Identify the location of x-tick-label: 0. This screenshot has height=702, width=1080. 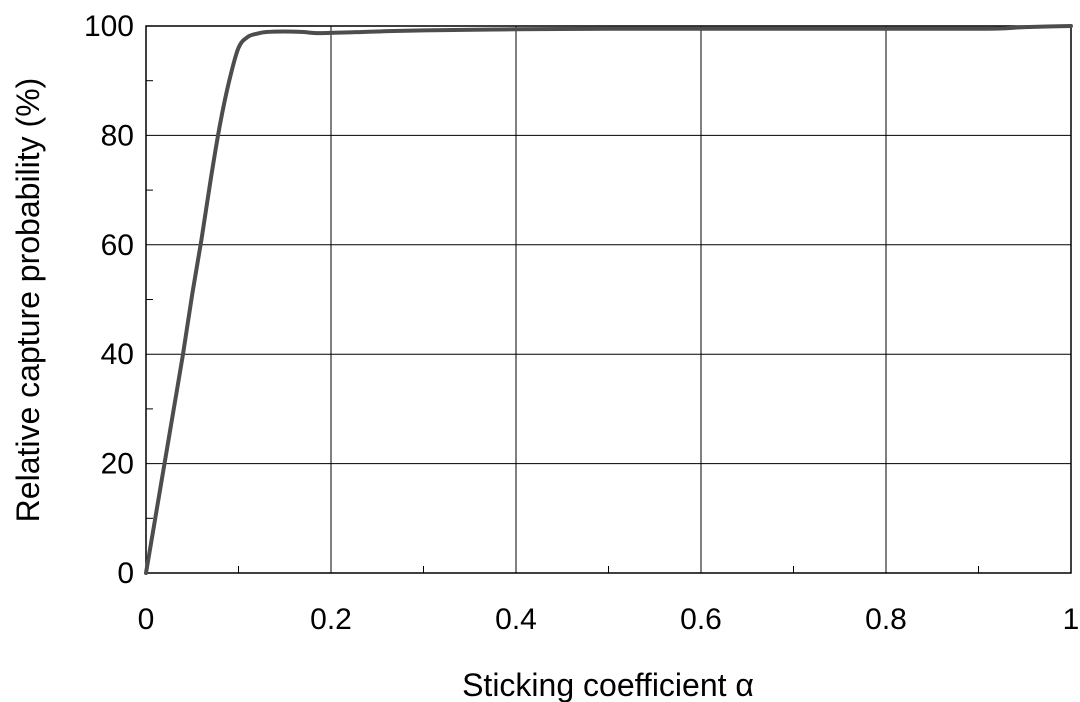
(146, 619).